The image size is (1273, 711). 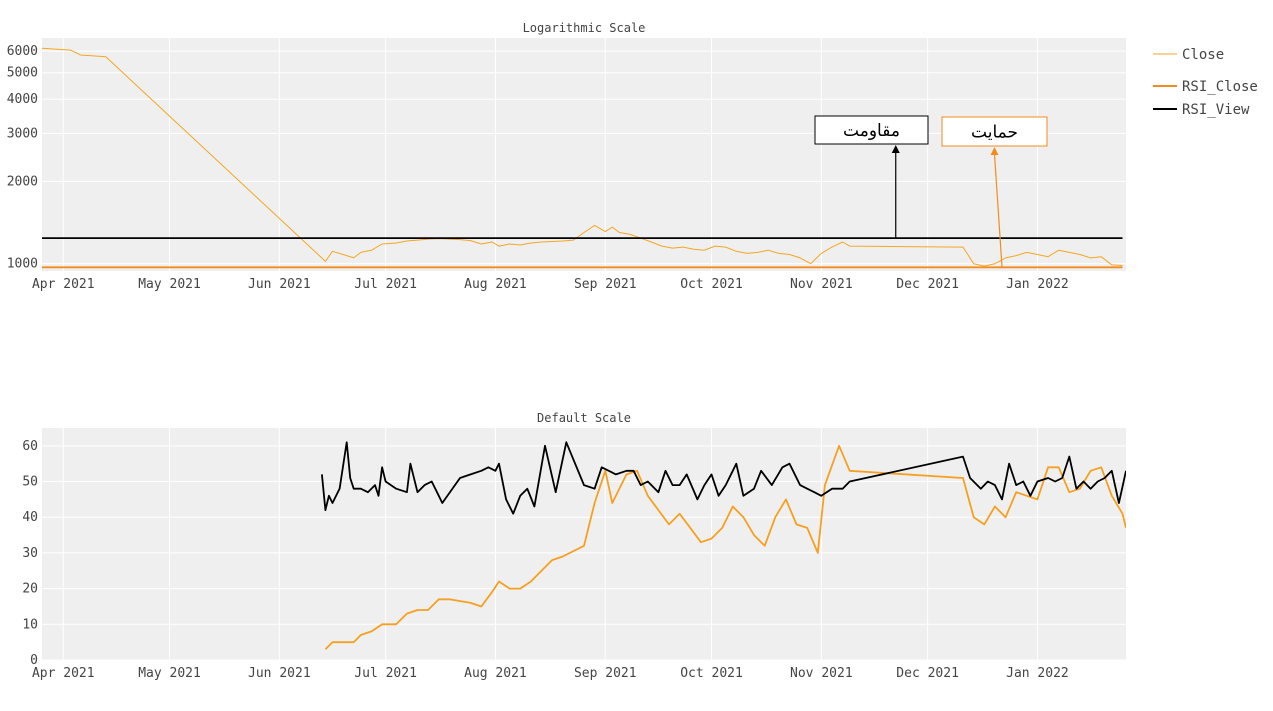 What do you see at coordinates (22, 133) in the screenshot?
I see `y-tick-label-3000: 3000` at bounding box center [22, 133].